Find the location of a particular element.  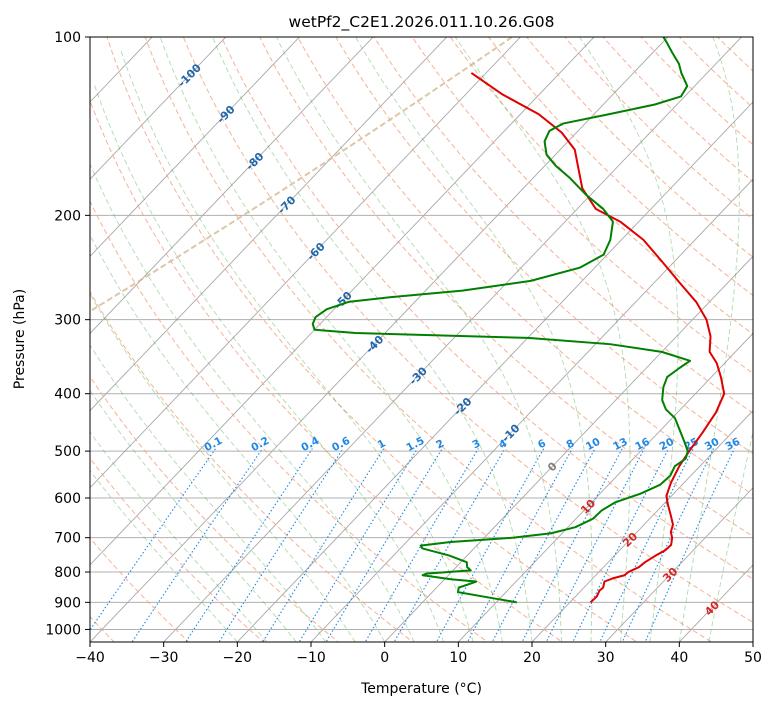

x-tick-label: 10 is located at coordinates (458, 658).